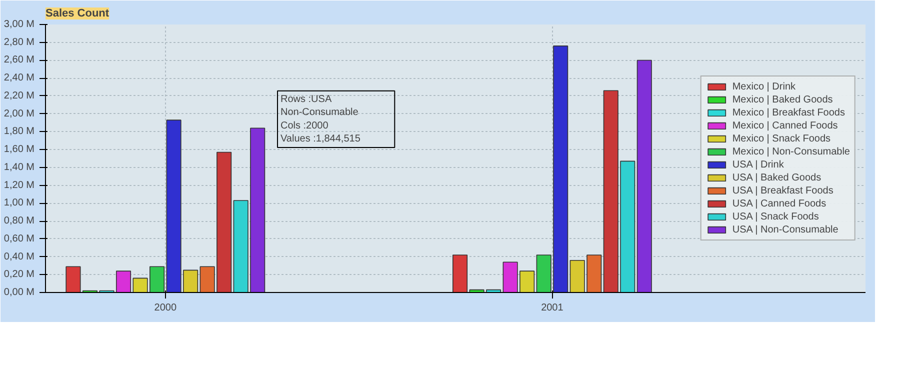  What do you see at coordinates (78, 14) in the screenshot?
I see `chart-title: Sales Count` at bounding box center [78, 14].